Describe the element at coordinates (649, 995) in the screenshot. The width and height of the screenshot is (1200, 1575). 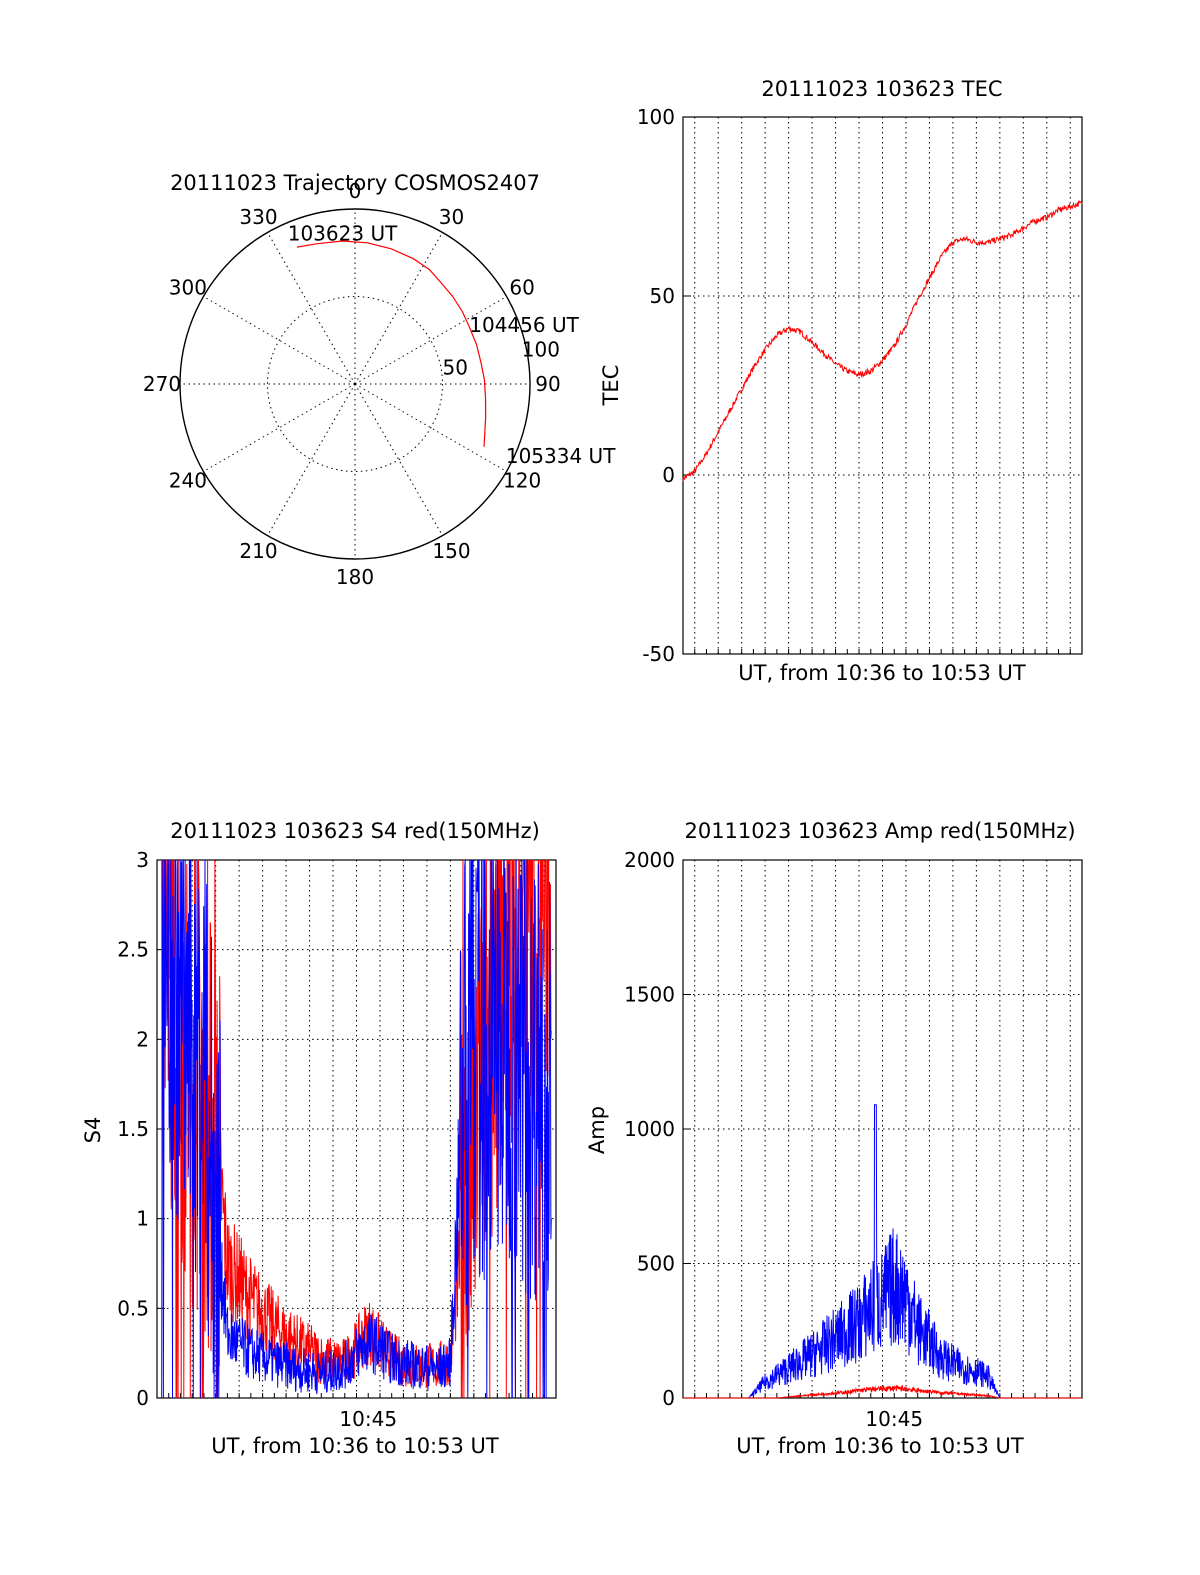
I see `amp-ytick-label: 1500` at that location.